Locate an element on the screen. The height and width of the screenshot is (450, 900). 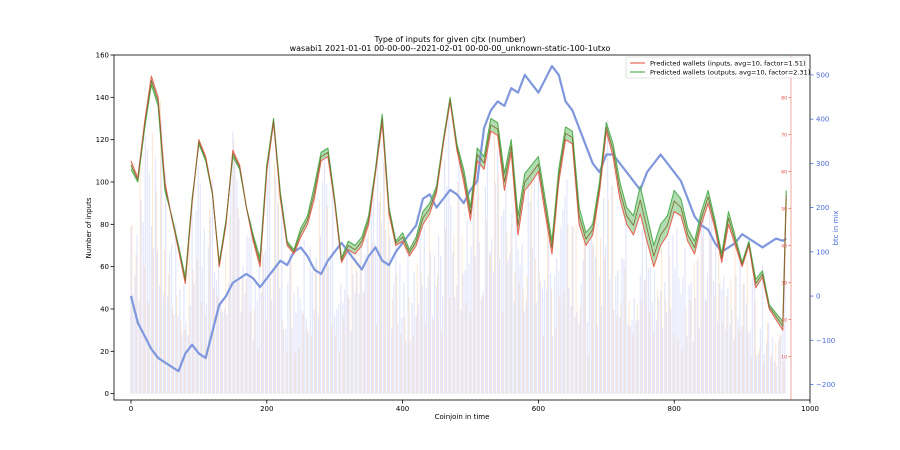
y-axis-right-btc: −200 −100 0 100 200 300 400 500 is located at coordinates (822, 230).